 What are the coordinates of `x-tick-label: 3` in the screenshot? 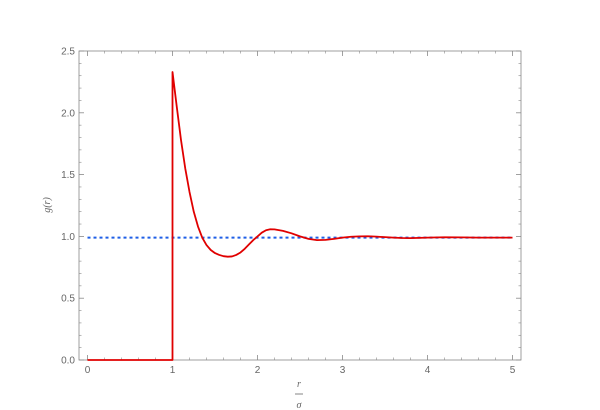 It's located at (343, 370).